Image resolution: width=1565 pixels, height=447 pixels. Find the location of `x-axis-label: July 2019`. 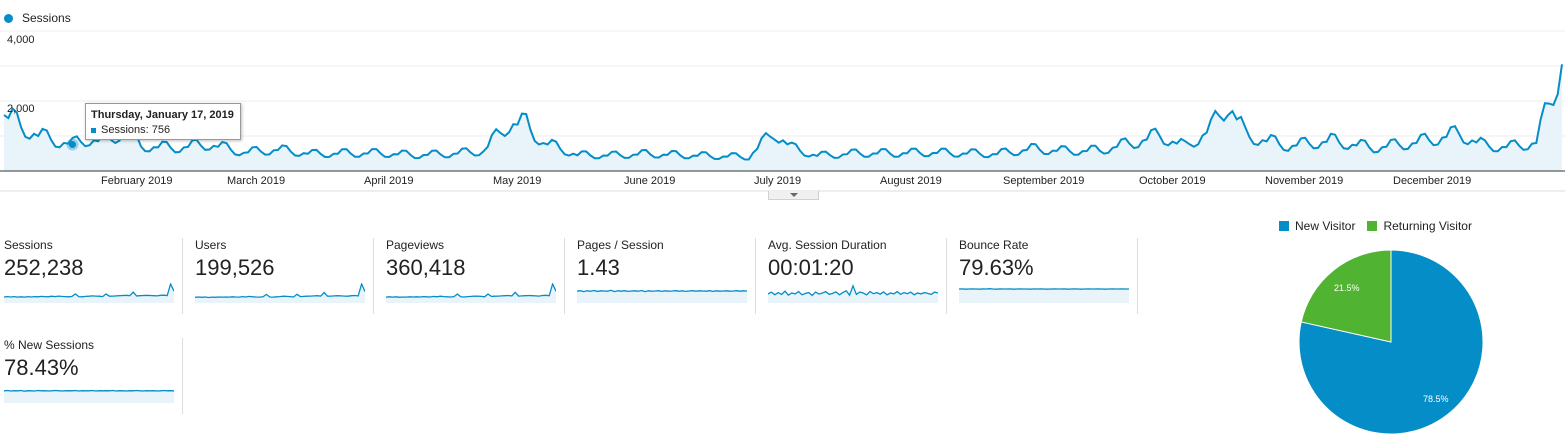

x-axis-label: July 2019 is located at coordinates (778, 181).